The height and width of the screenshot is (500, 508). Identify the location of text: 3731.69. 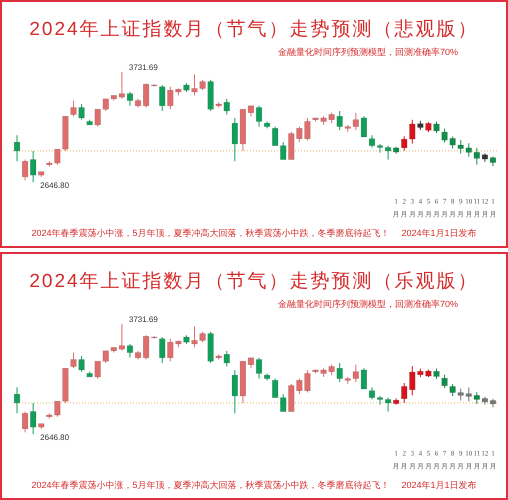
(143, 67).